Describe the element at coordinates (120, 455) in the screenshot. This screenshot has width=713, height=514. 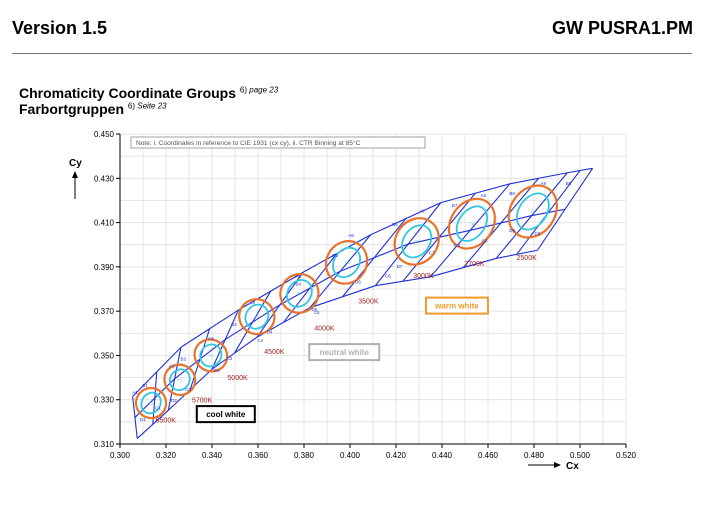
I see `x-tick-label: 0.300` at that location.